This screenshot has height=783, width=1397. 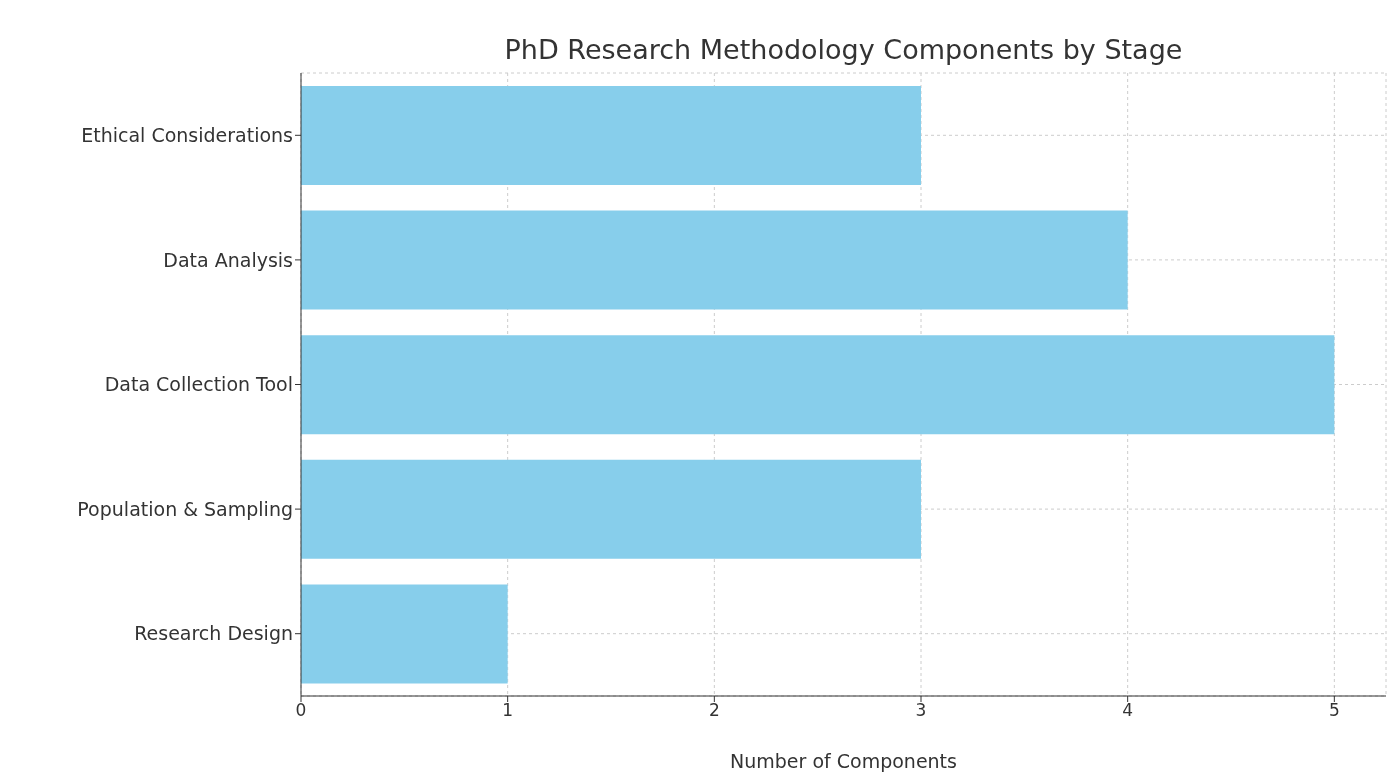 I want to click on x-tick-label: 5, so click(x=1334, y=710).